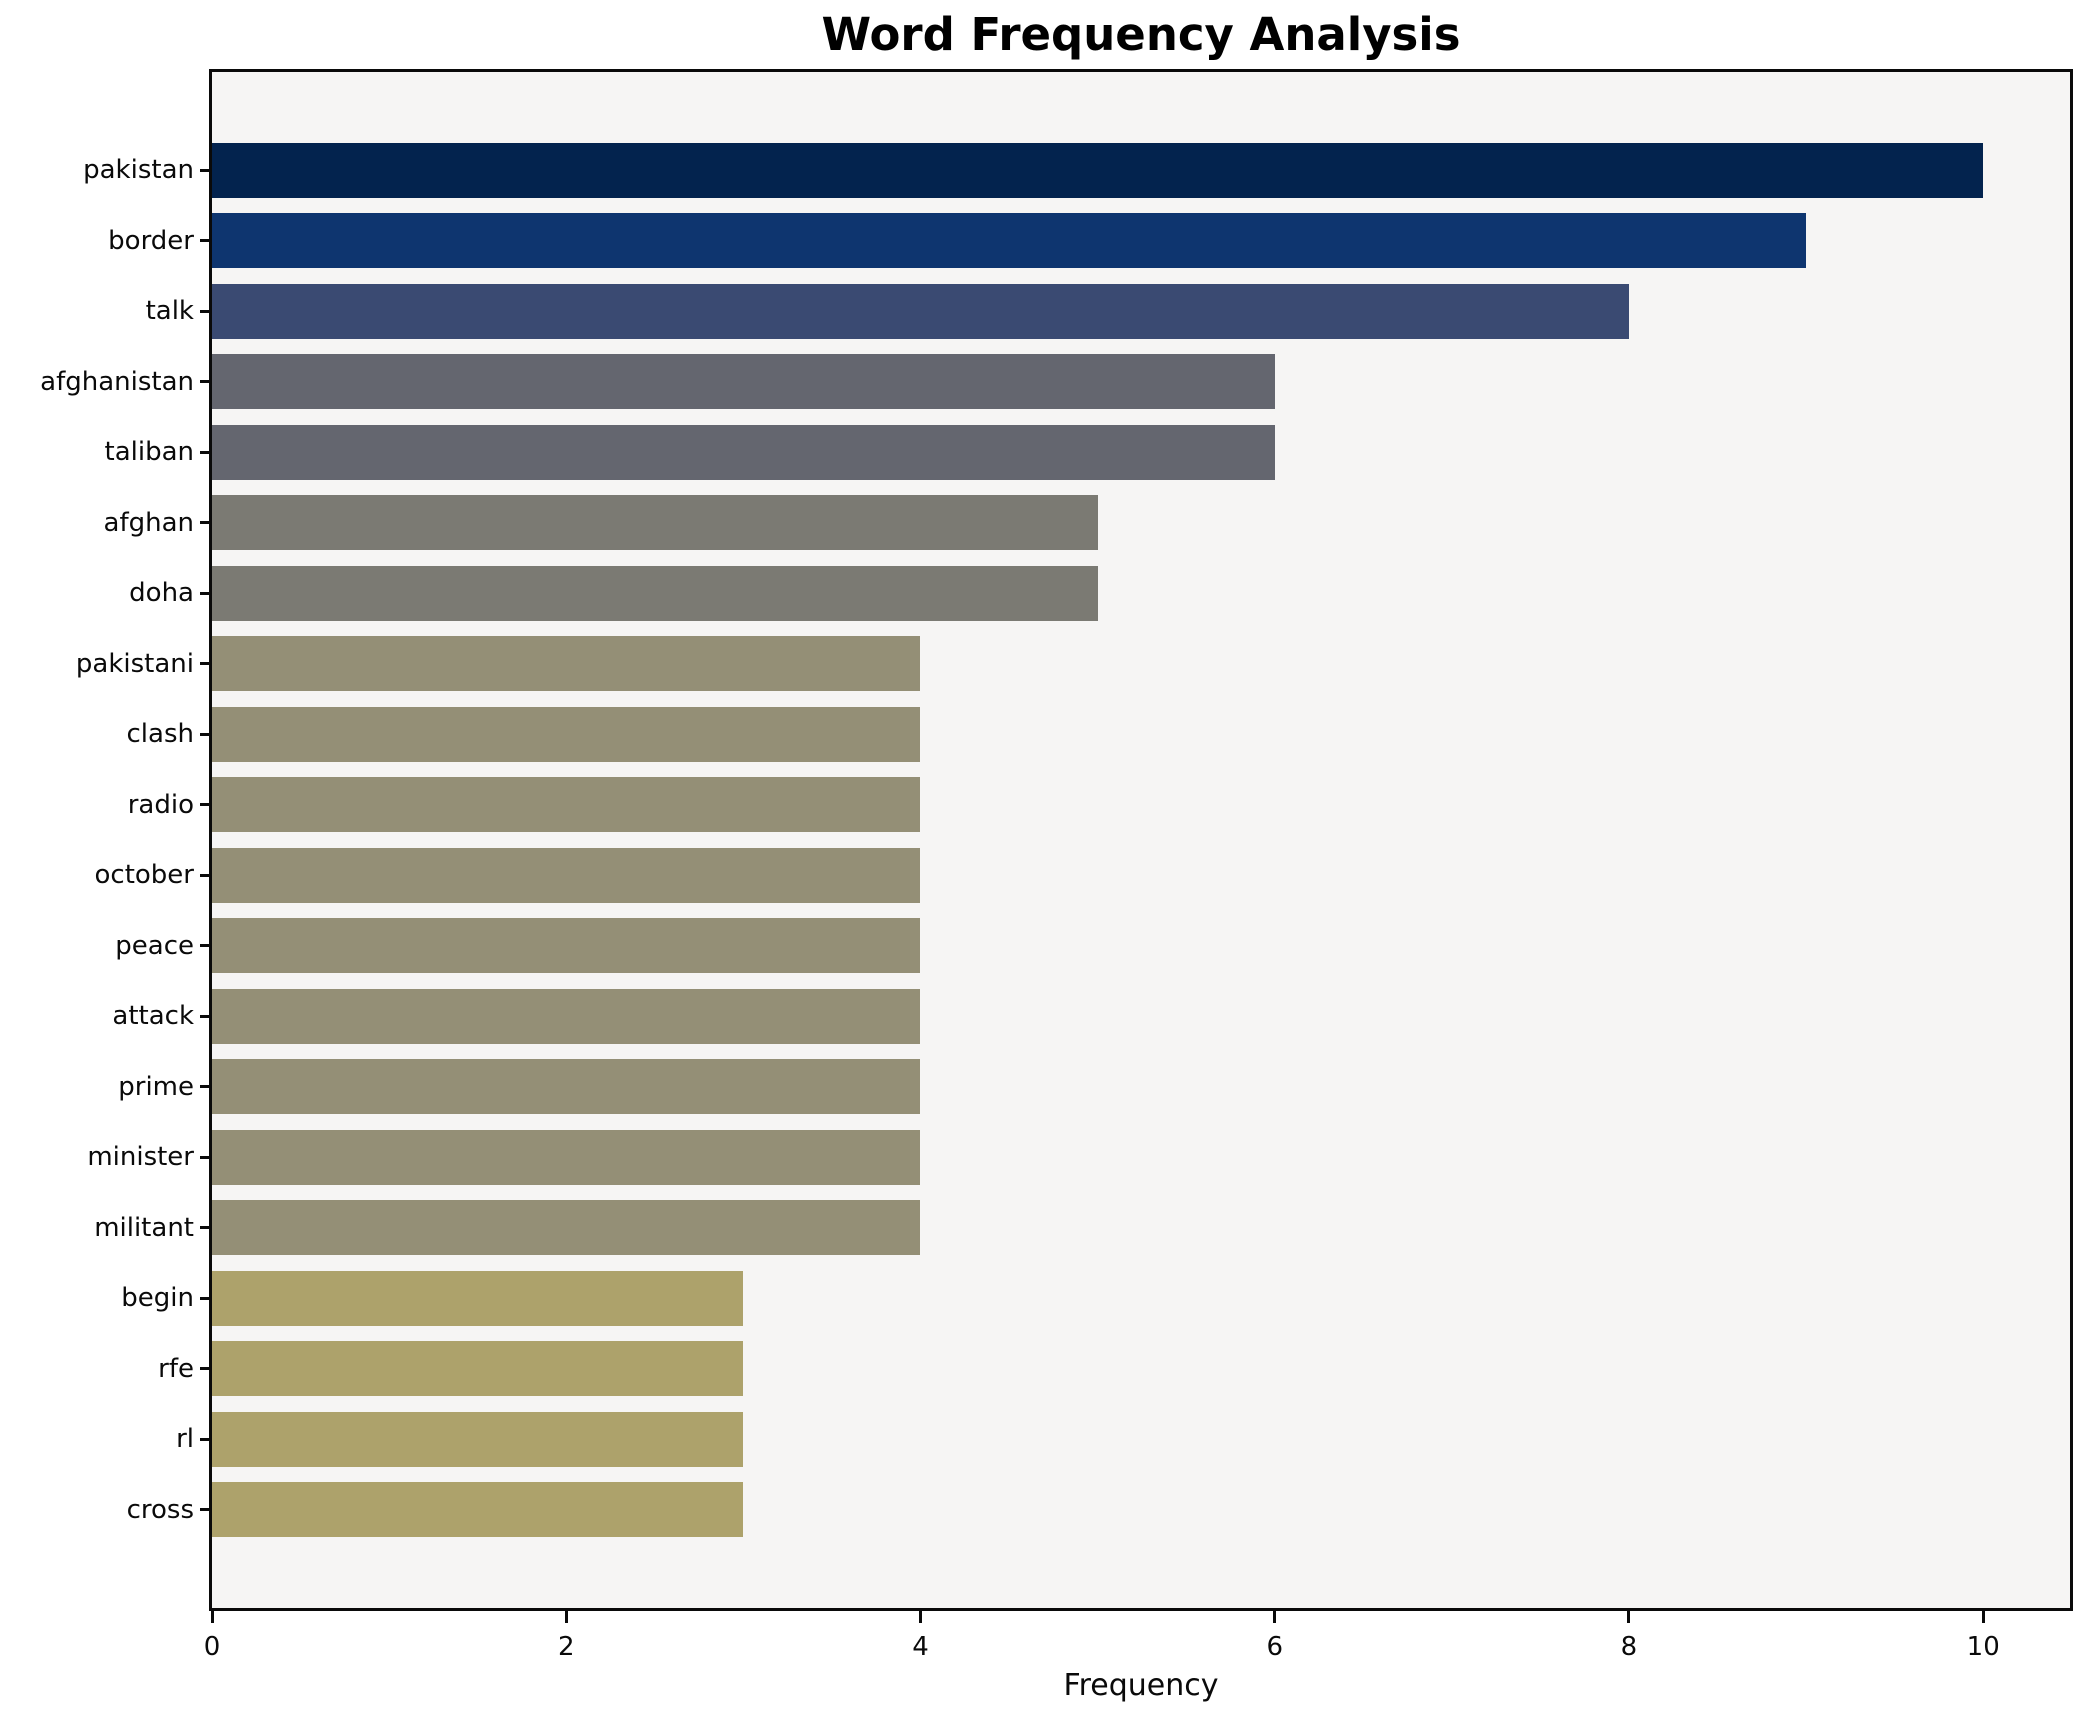 This screenshot has height=1722, width=2092. I want to click on bar-attack, so click(566, 1016).